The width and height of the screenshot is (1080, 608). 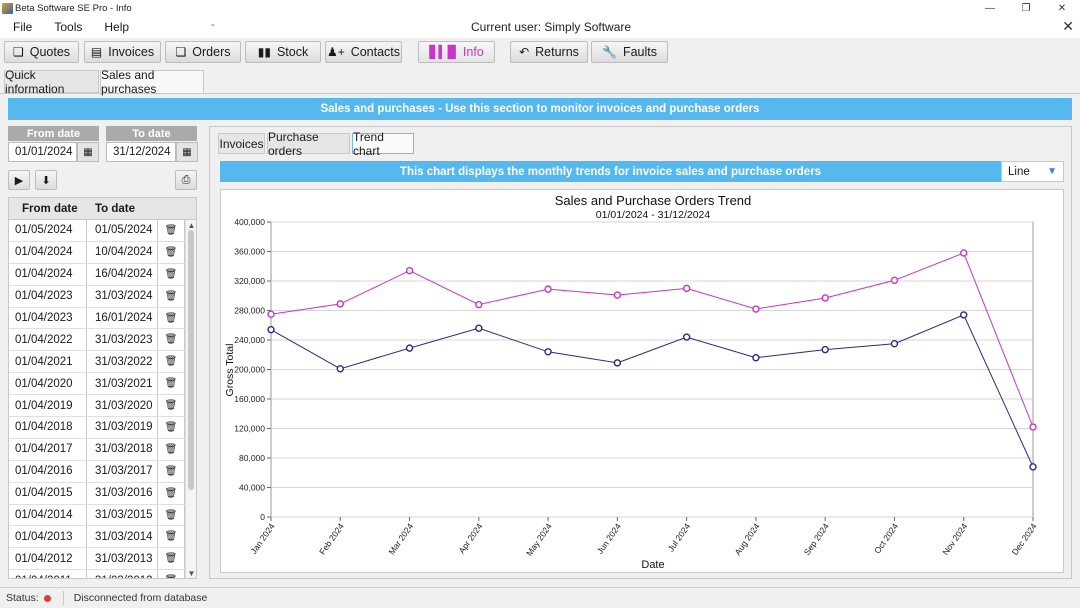 I want to click on minimize-icon: —, so click(x=990, y=8).